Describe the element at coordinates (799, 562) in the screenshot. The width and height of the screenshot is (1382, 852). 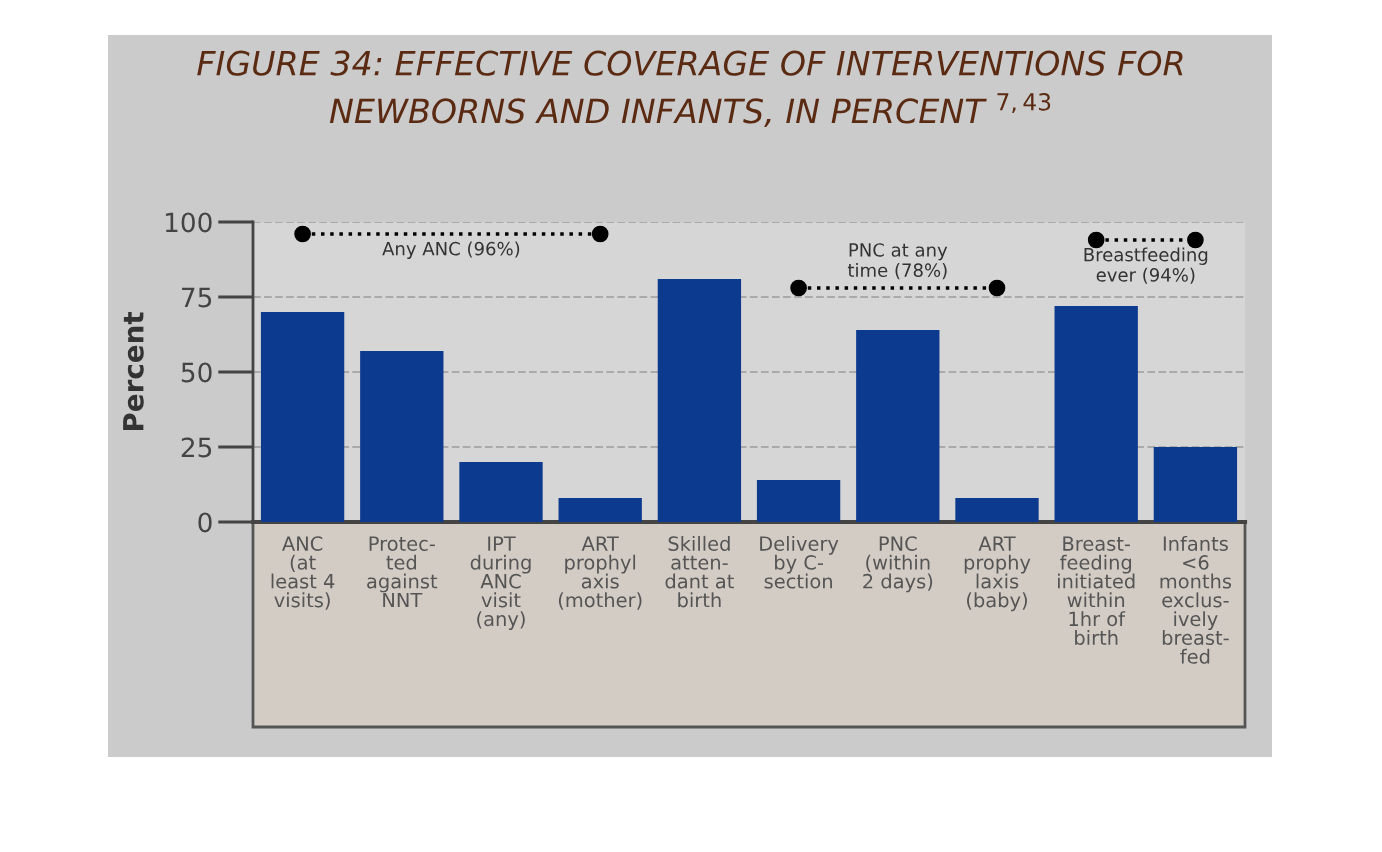
I see `x-tick-label: Delivery by C- section` at that location.